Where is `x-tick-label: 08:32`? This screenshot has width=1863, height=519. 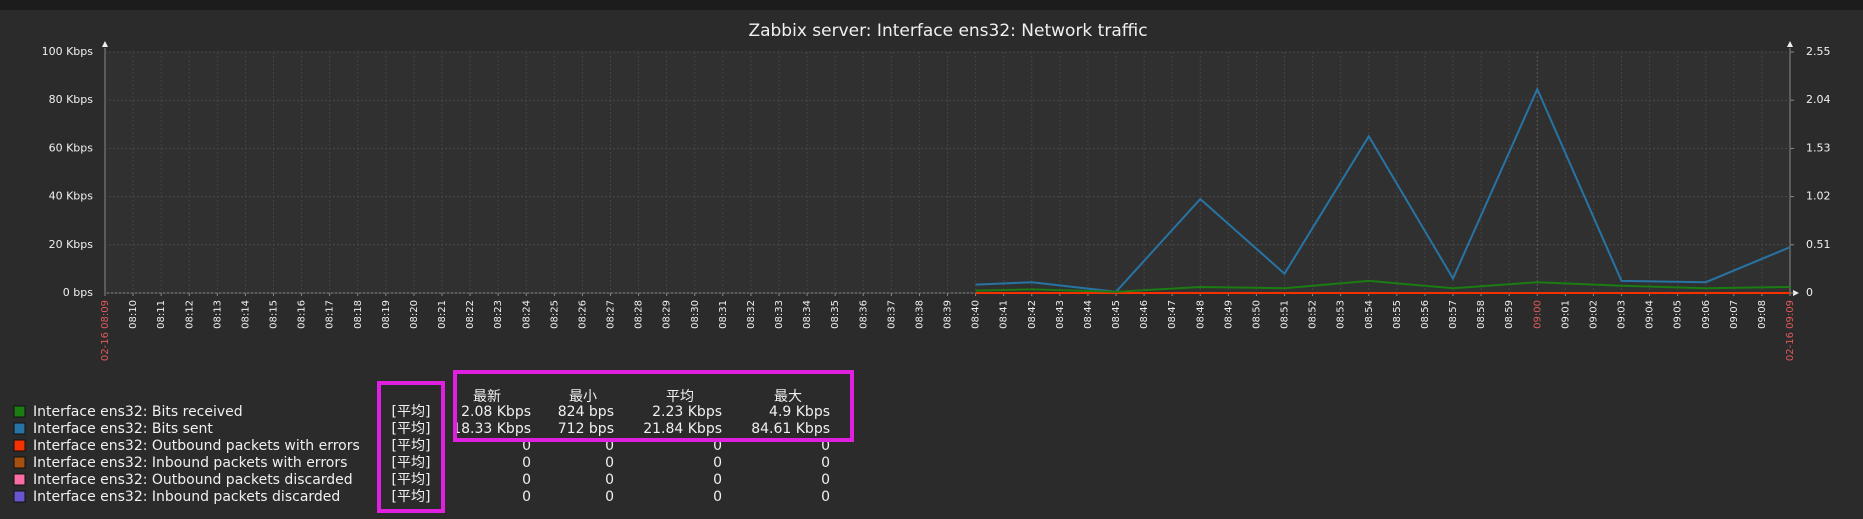 x-tick-label: 08:32 is located at coordinates (751, 314).